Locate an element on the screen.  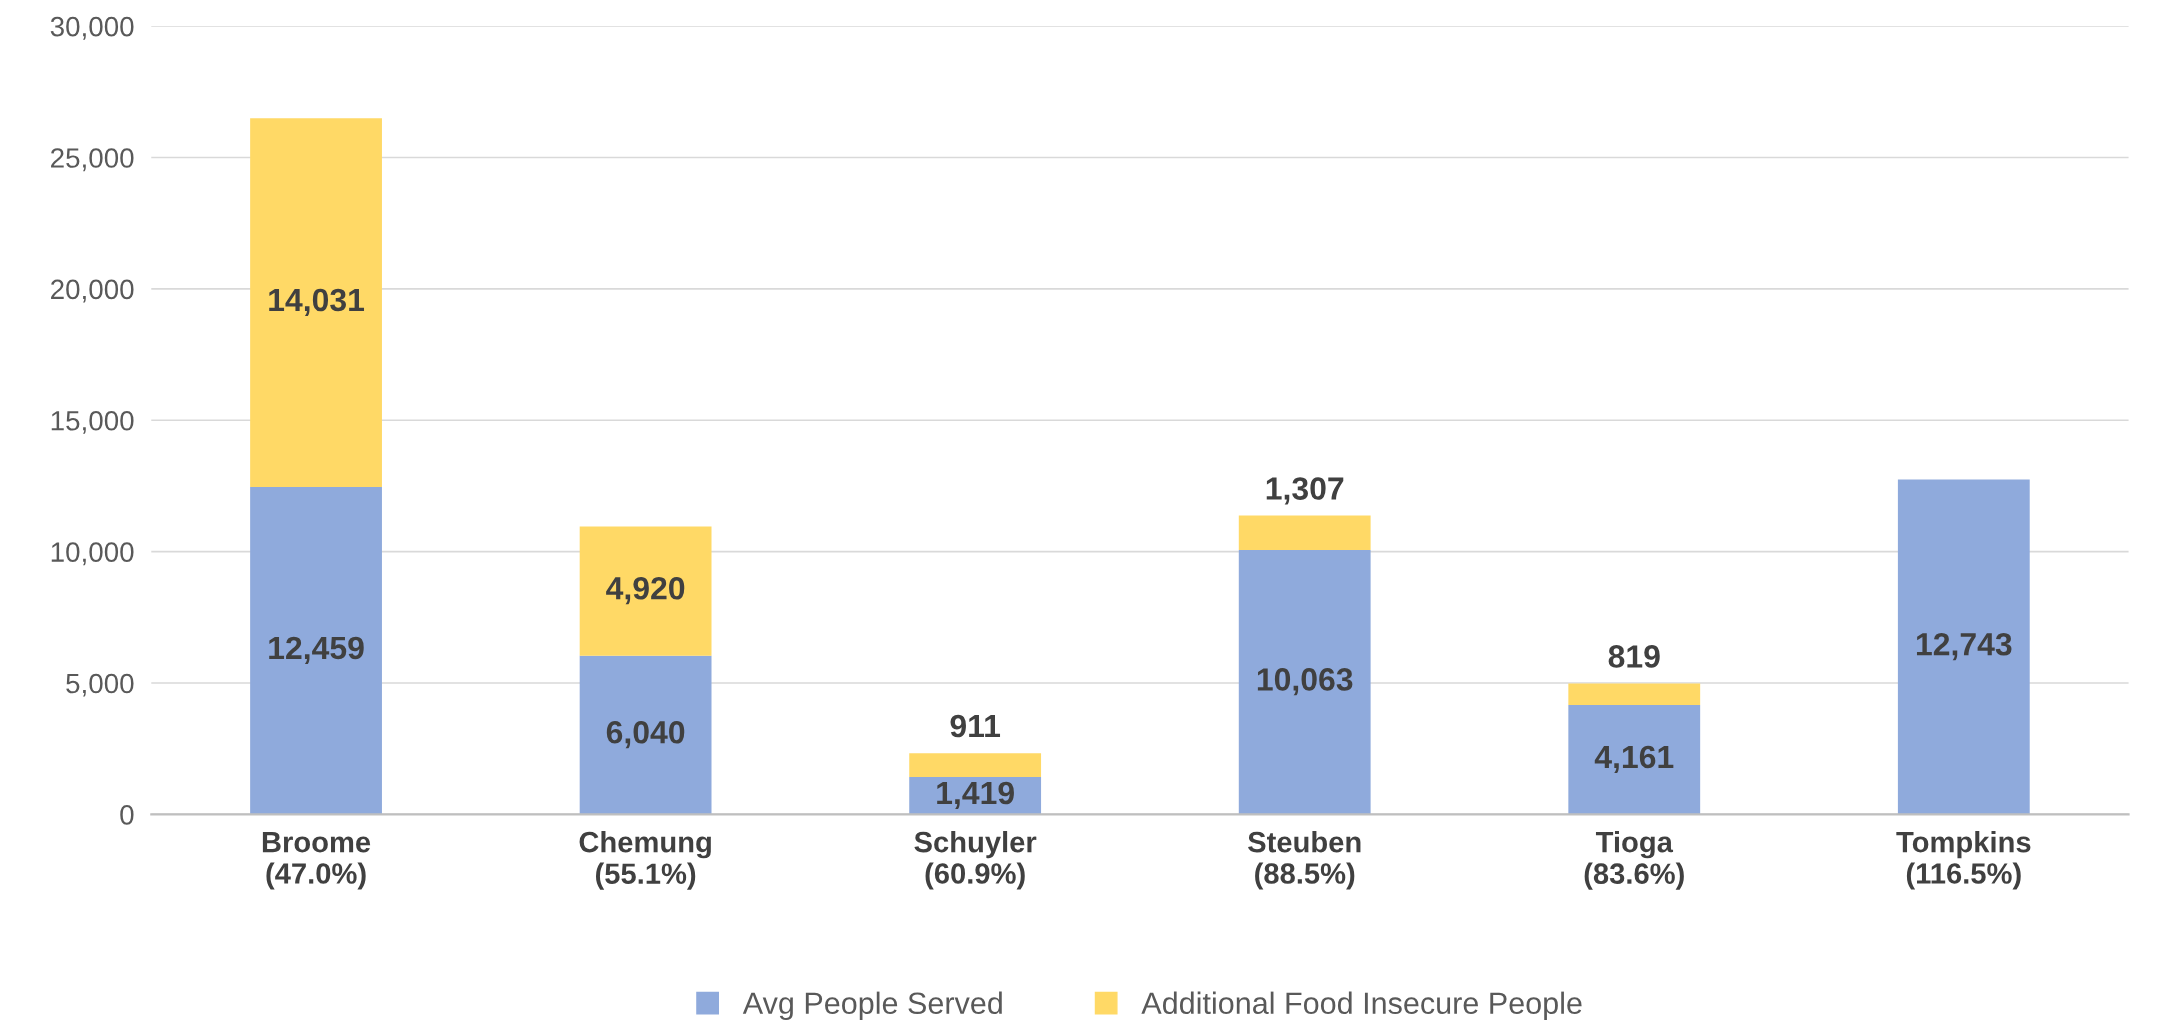
y-tick-label: 0 is located at coordinates (127, 815).